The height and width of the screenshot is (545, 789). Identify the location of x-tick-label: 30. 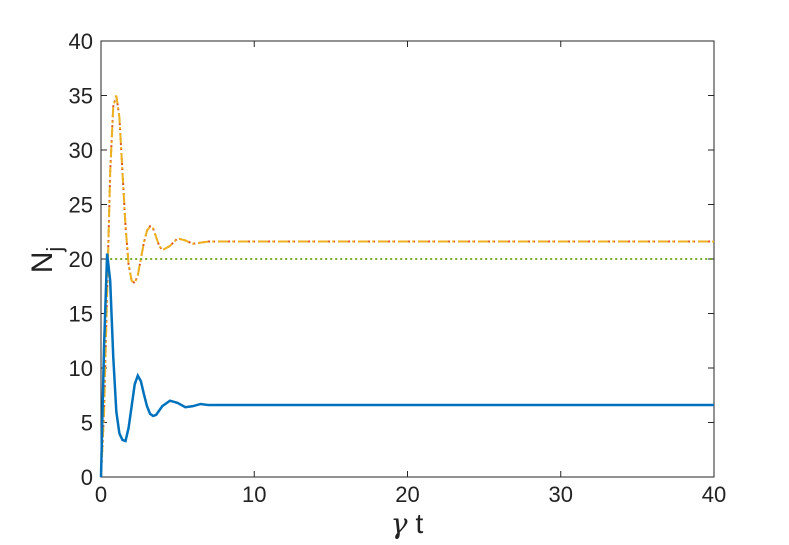
(561, 494).